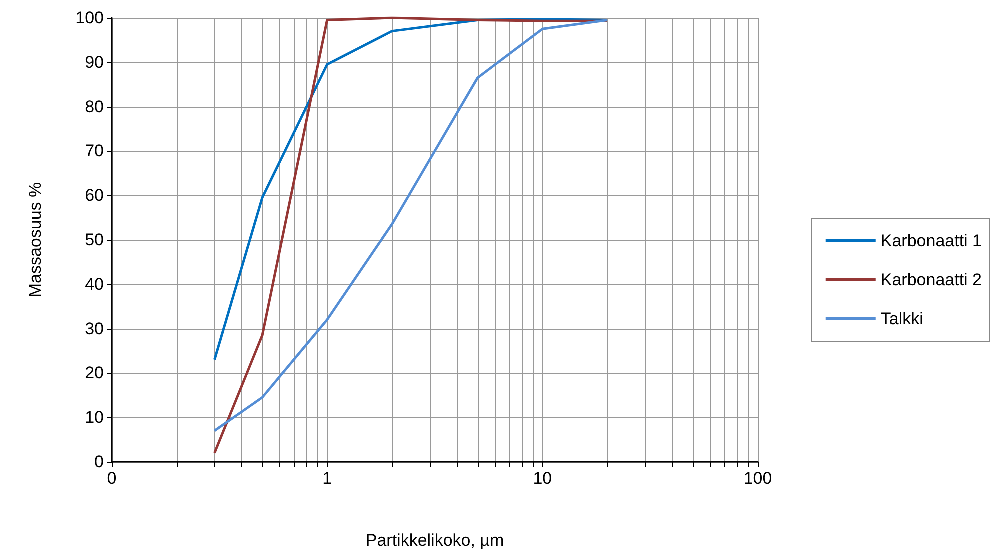 The width and height of the screenshot is (994, 560). What do you see at coordinates (902, 319) in the screenshot?
I see `legend-label: Talkki` at bounding box center [902, 319].